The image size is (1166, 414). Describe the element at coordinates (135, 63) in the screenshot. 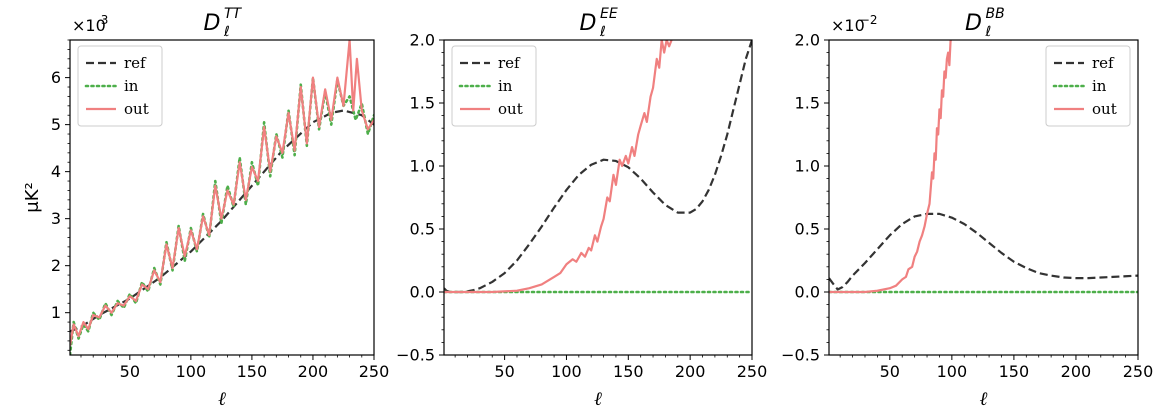

I see `legend-label-ref-tt: ref` at that location.